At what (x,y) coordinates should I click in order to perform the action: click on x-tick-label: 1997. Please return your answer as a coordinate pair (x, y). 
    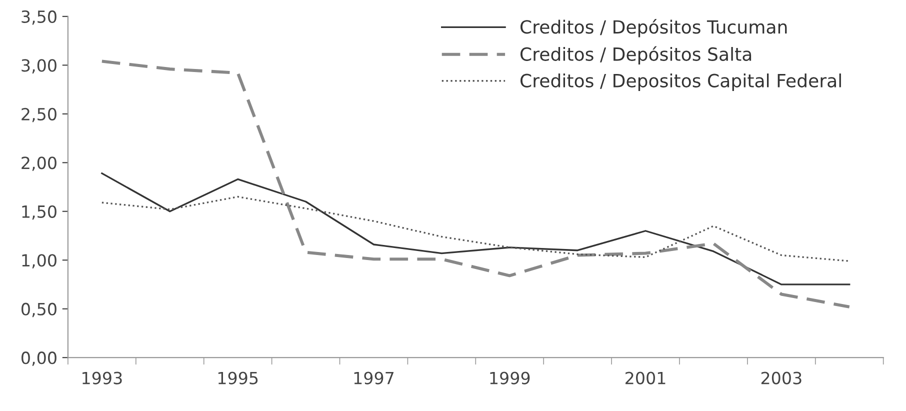
    Looking at the image, I should click on (374, 378).